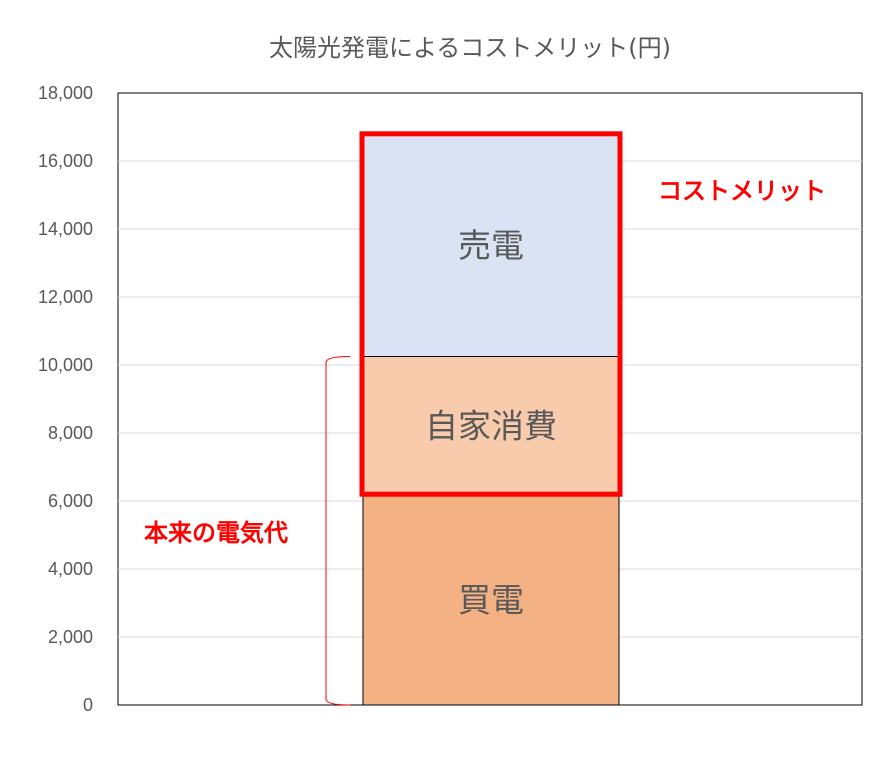  I want to click on y-tick-label: 18,000, so click(65, 93).